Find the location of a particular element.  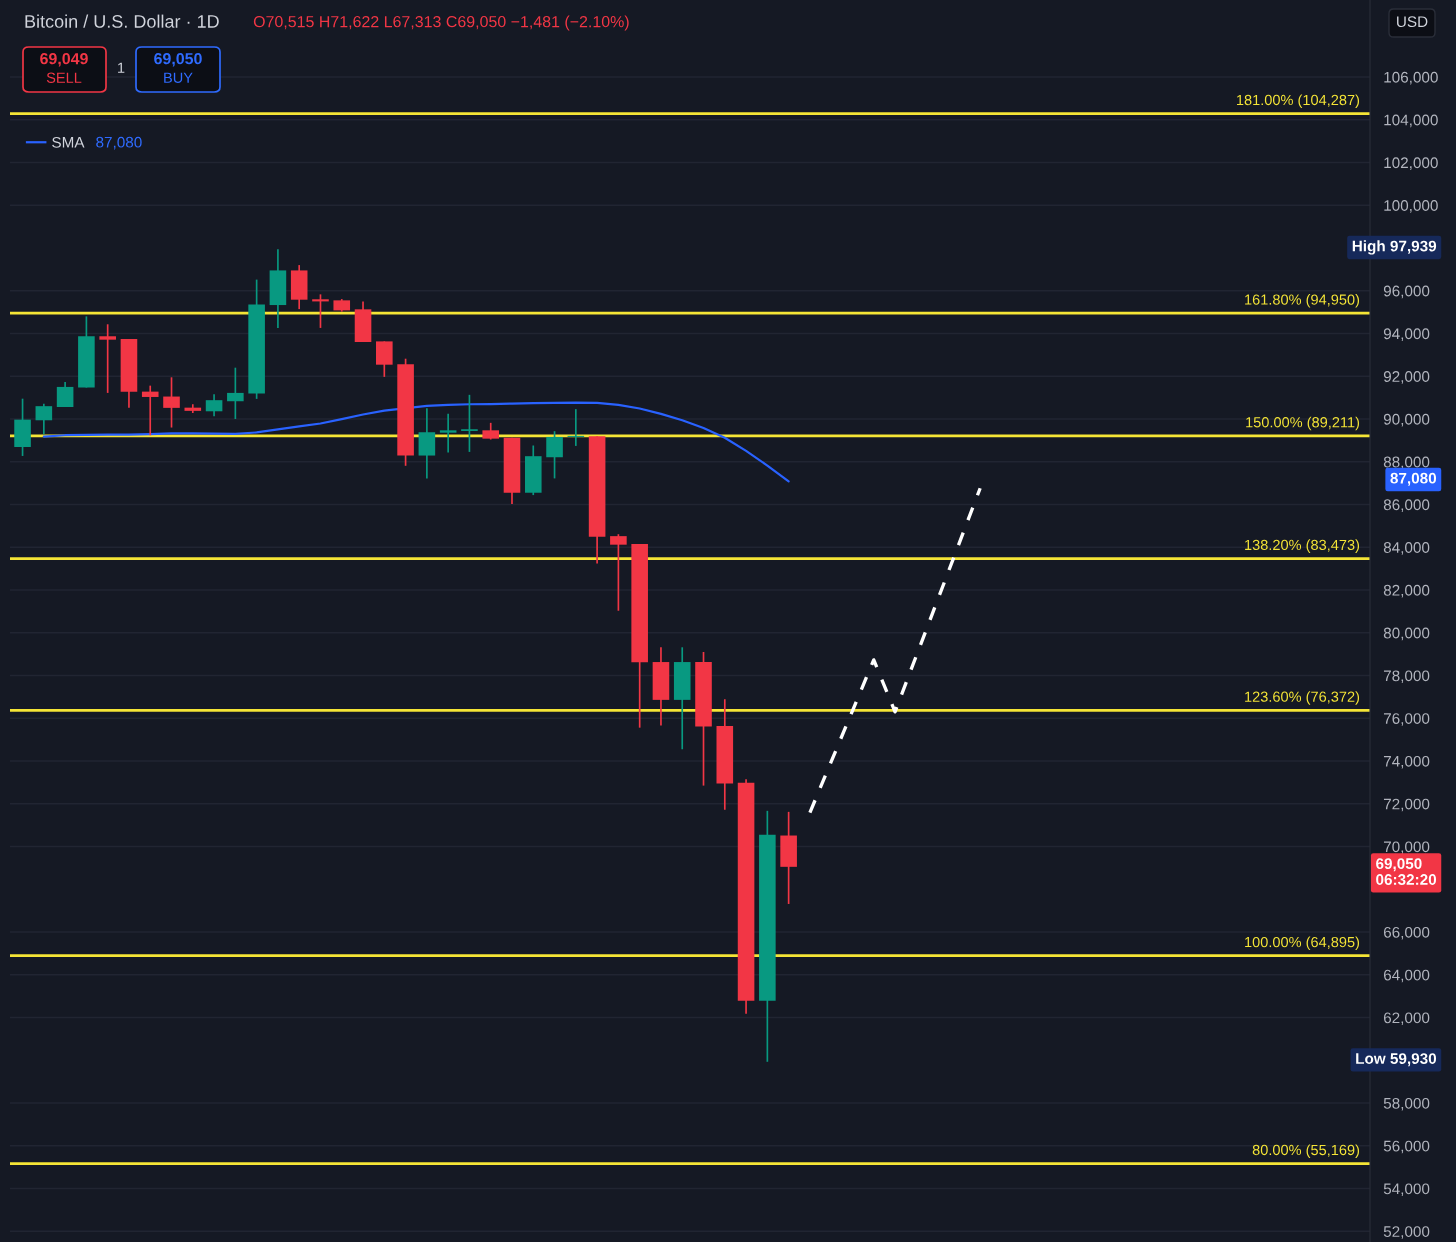

text: O70,515 H71,622 L67,313 C69,050 −1,481 (−2.10%) is located at coordinates (441, 23).